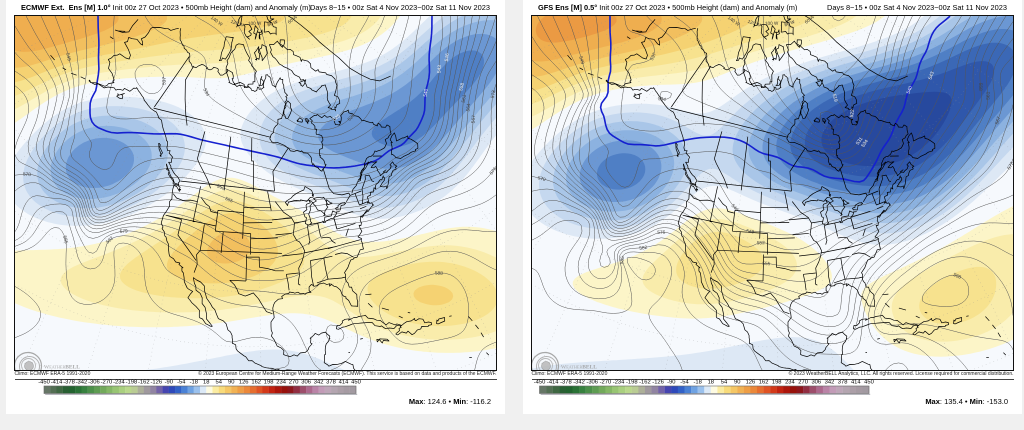  What do you see at coordinates (860, 141) in the screenshot?
I see `svg-text: 531` at bounding box center [860, 141].